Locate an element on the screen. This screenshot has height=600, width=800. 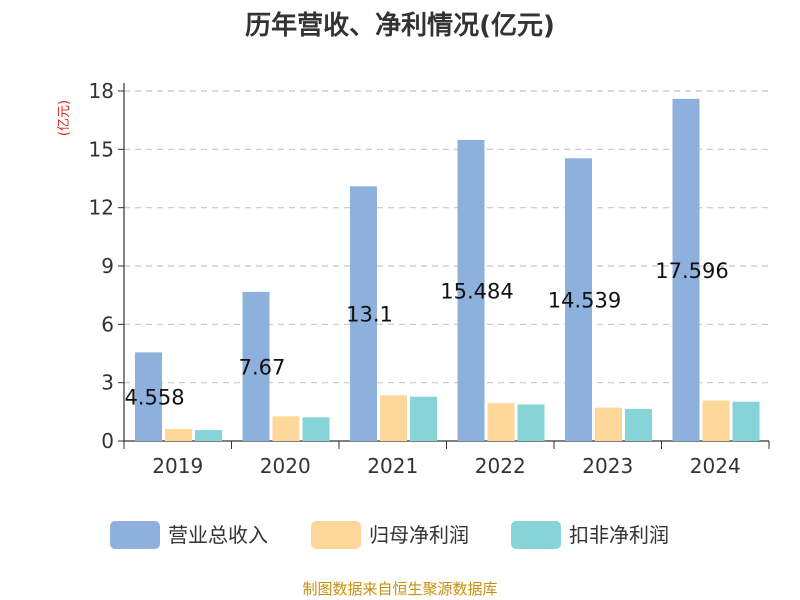
y-tick-label: 18 is located at coordinates (101, 91).